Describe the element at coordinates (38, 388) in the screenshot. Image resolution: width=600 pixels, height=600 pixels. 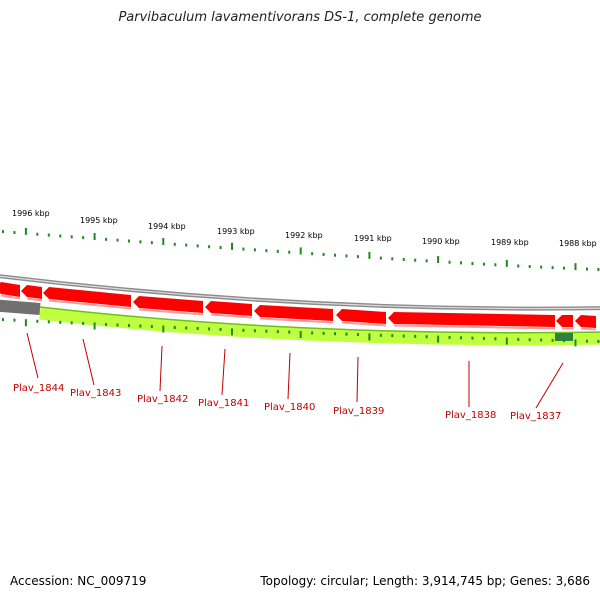
I see `gene-label: Plav_1844` at that location.